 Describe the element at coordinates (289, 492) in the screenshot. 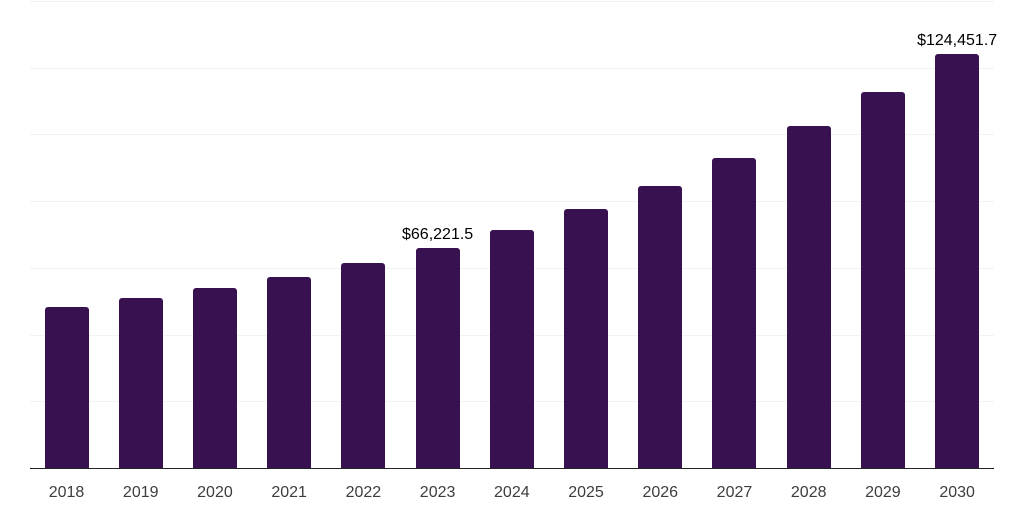

I see `x-tick-label-2021: 2021` at that location.